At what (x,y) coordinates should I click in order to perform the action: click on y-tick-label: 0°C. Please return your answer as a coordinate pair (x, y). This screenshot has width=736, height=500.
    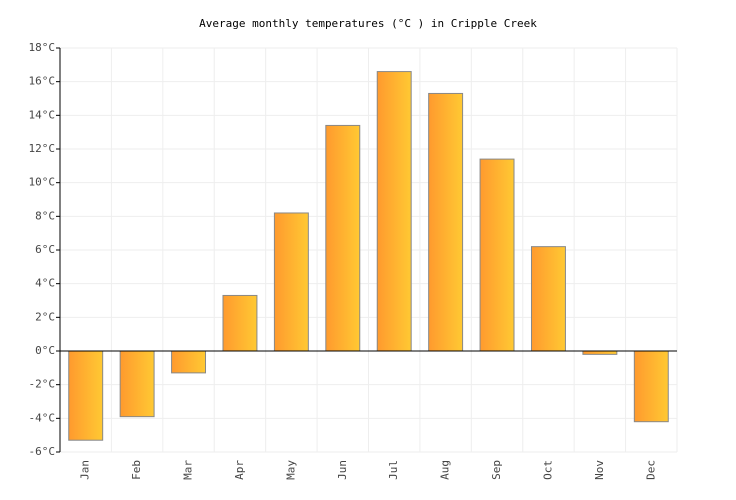
    Looking at the image, I should click on (45, 350).